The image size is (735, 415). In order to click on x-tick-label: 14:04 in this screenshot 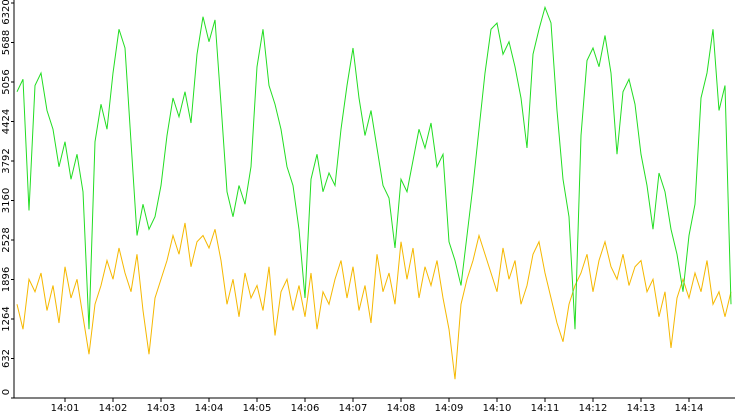, I will do `click(209, 408)`.